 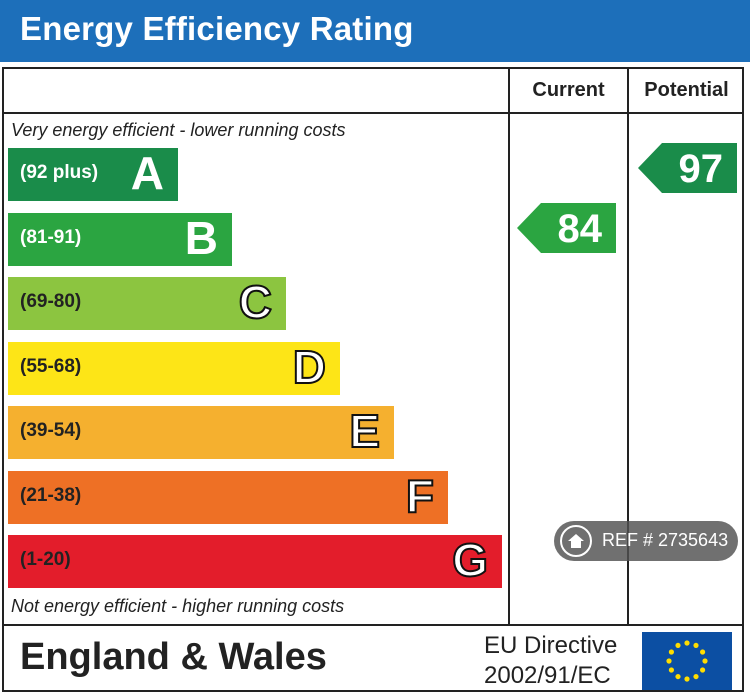 What do you see at coordinates (628, 346) in the screenshot?
I see `divider-potential` at bounding box center [628, 346].